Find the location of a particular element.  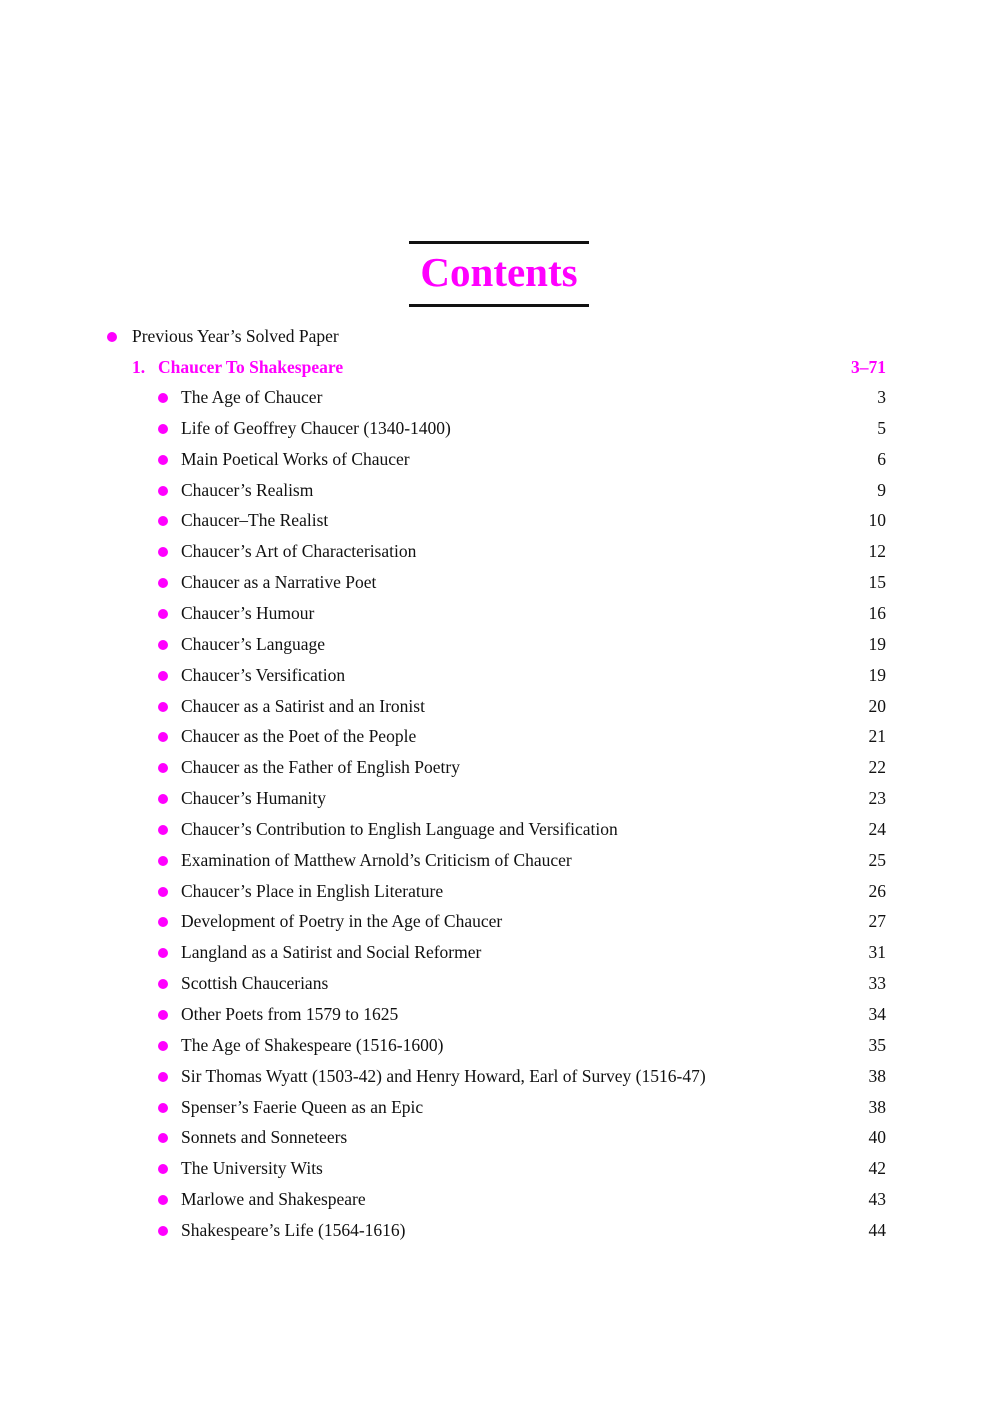

toc-item-label: Chaucer’s Language is located at coordinates (253, 643).